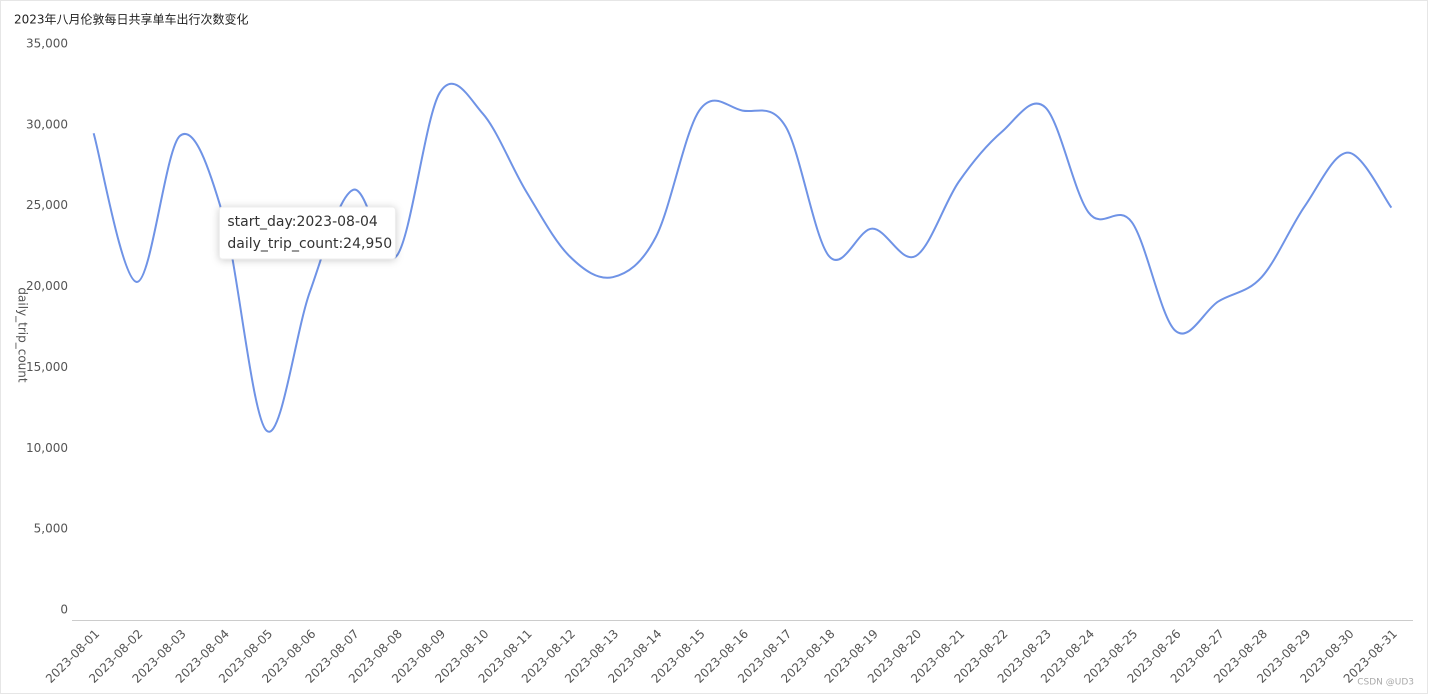 The width and height of the screenshot is (1430, 696). I want to click on y-tick-label: 20,000, so click(47, 286).